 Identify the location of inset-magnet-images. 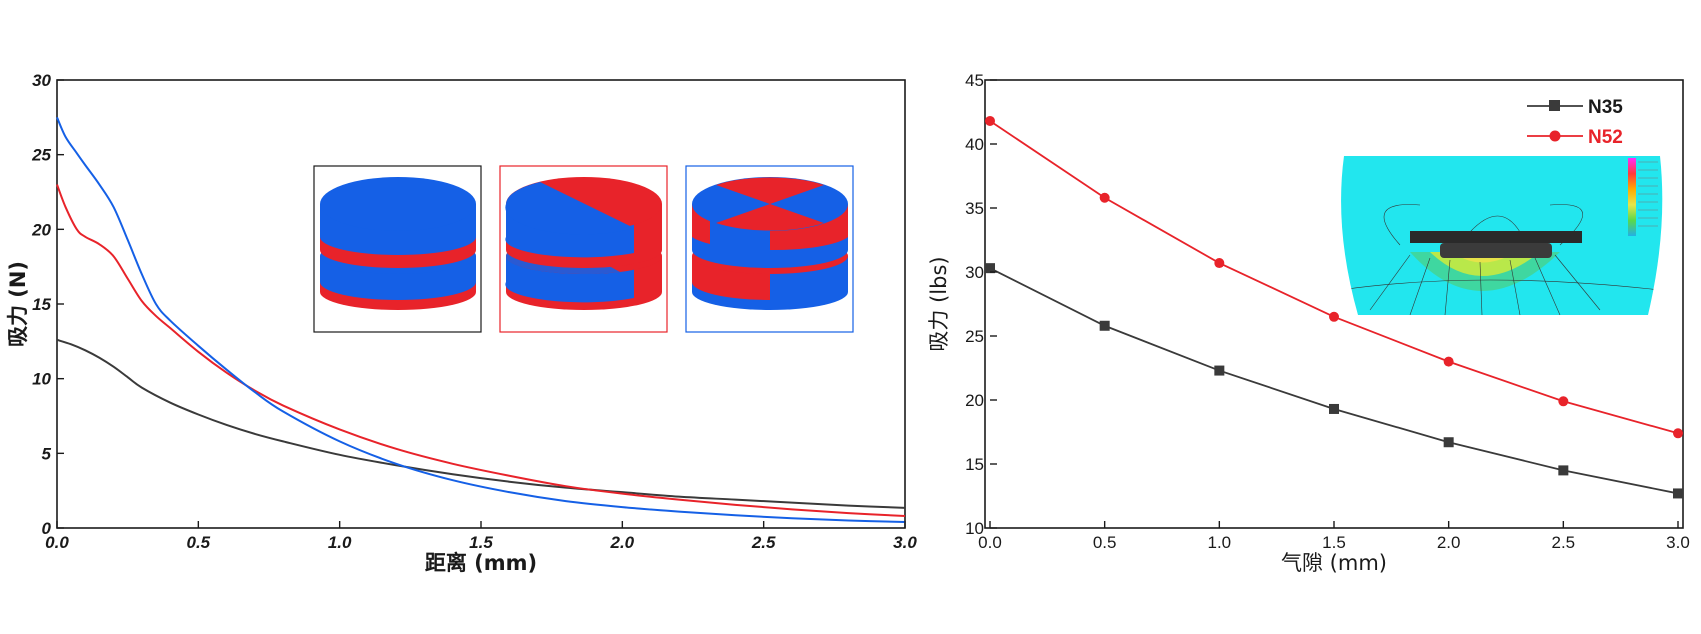
(583, 249).